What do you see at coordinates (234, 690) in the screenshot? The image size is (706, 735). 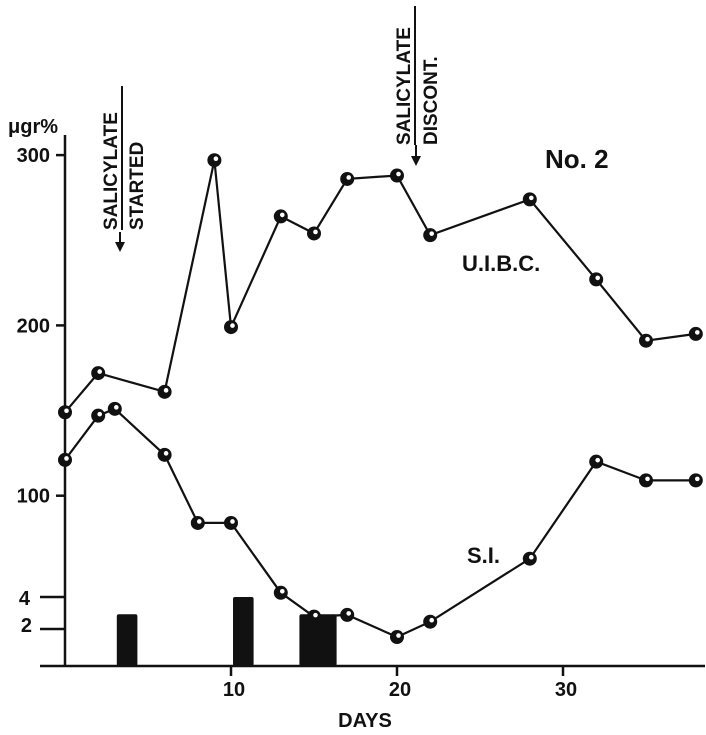 I see `x-tick-label-10: 10` at bounding box center [234, 690].